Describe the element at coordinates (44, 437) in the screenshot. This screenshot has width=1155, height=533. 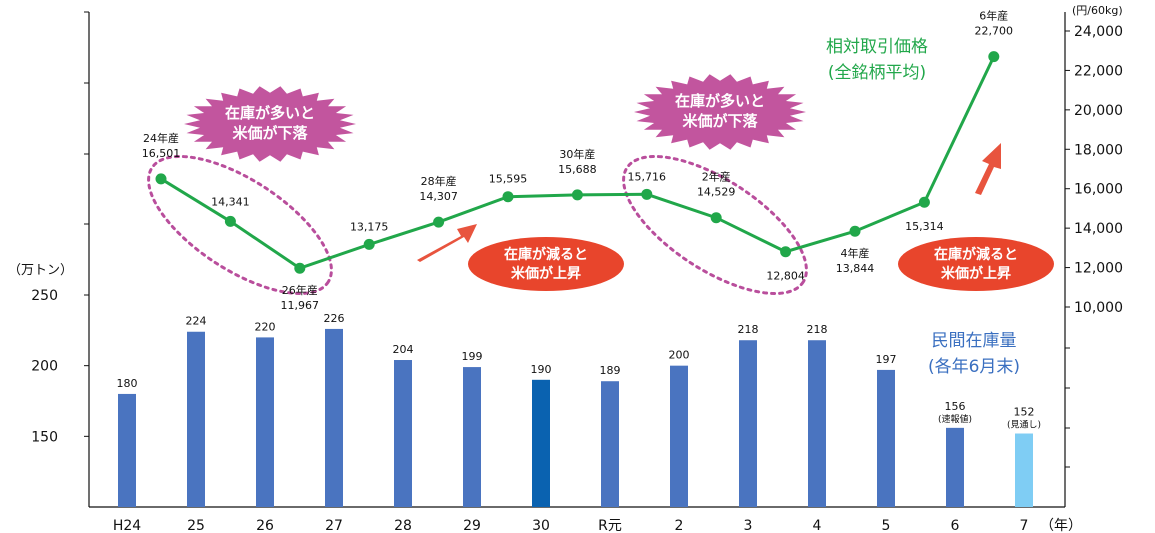
I see `left-tick-label: 150` at that location.